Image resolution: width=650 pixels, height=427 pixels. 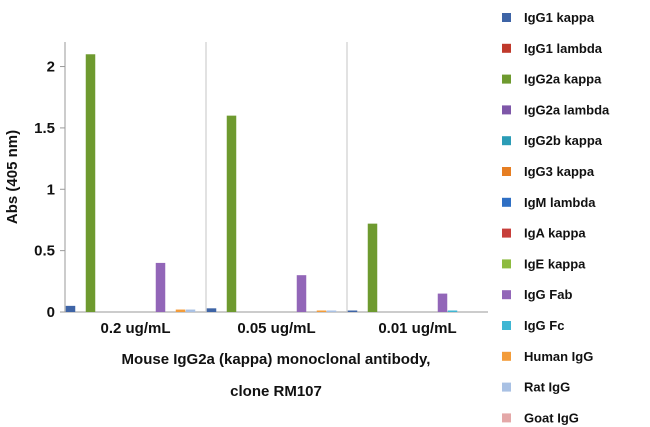 I want to click on legend-label: IgE kappa, so click(x=555, y=263).